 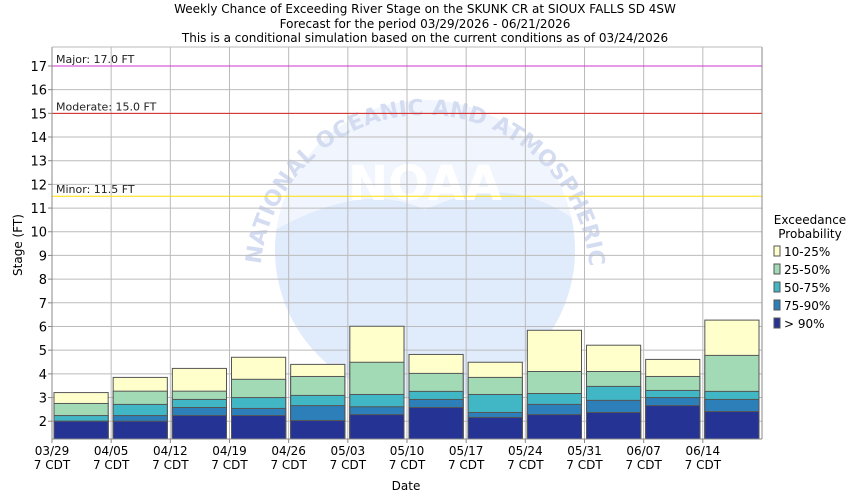 I want to click on legend-label: 50-75%, so click(x=807, y=288).